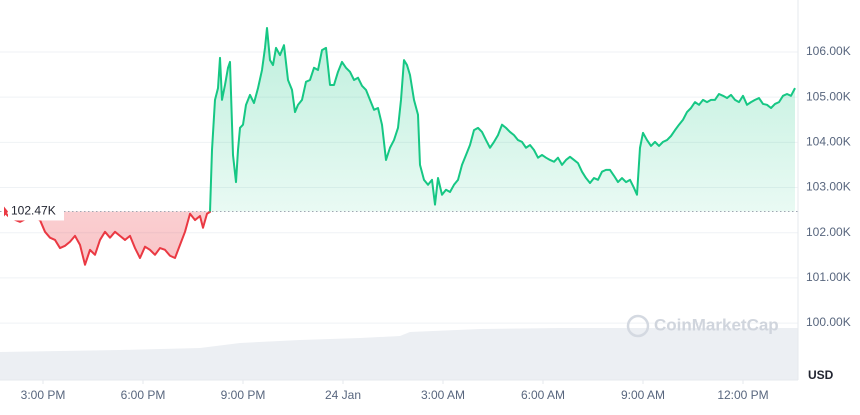 The image size is (860, 415). I want to click on baseline-label-bg, so click(36, 211).